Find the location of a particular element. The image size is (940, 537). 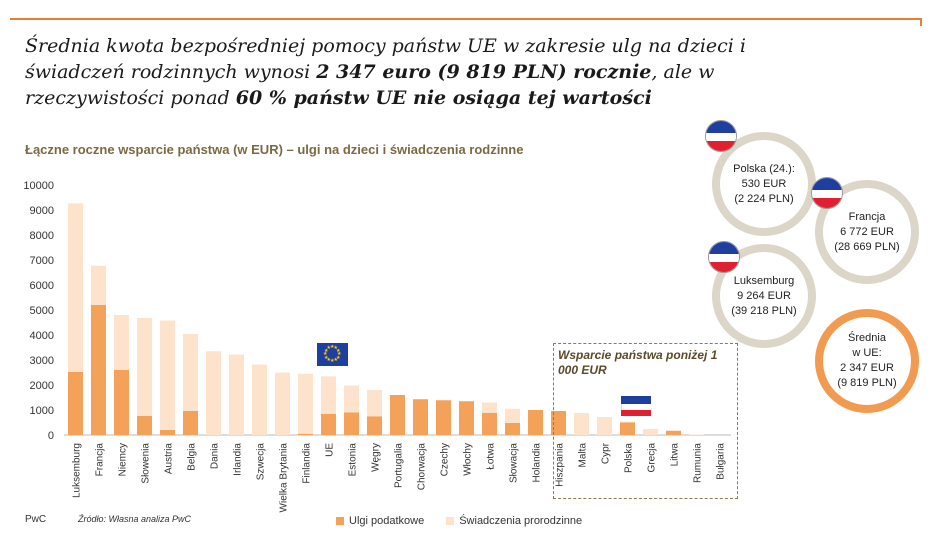

x-tick-label: Rumunia is located at coordinates (698, 463).